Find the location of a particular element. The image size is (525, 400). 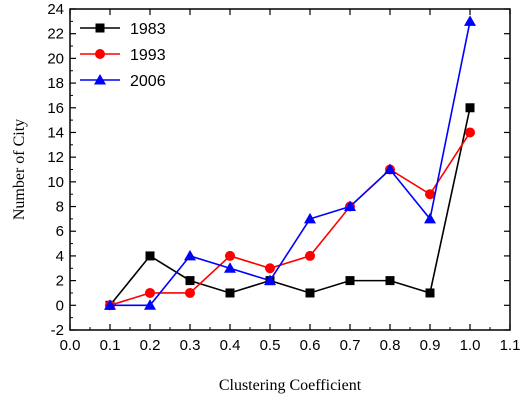

y-tick-label: 16 is located at coordinates (55, 108).